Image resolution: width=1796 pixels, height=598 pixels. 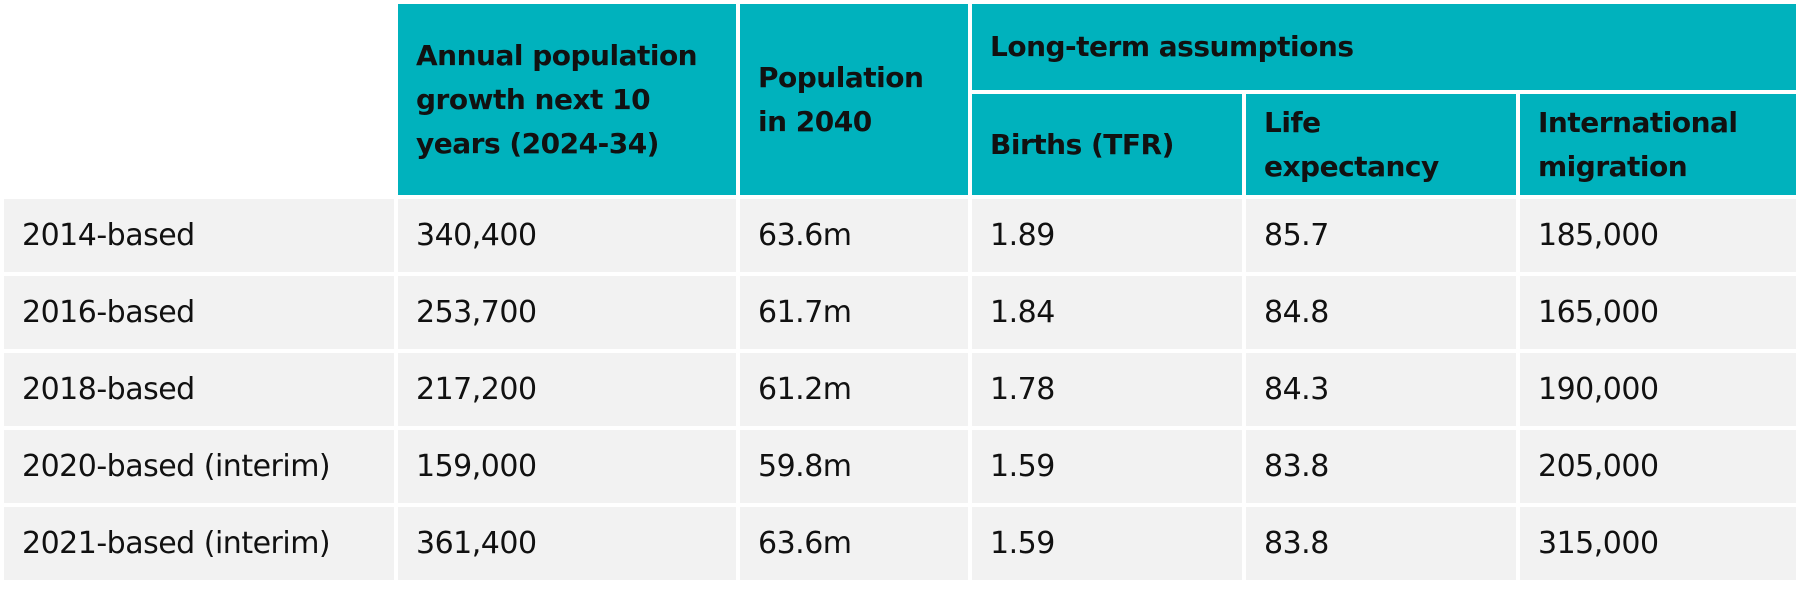 What do you see at coordinates (199, 543) in the screenshot?
I see `row-label: 2021-based (interim)` at bounding box center [199, 543].